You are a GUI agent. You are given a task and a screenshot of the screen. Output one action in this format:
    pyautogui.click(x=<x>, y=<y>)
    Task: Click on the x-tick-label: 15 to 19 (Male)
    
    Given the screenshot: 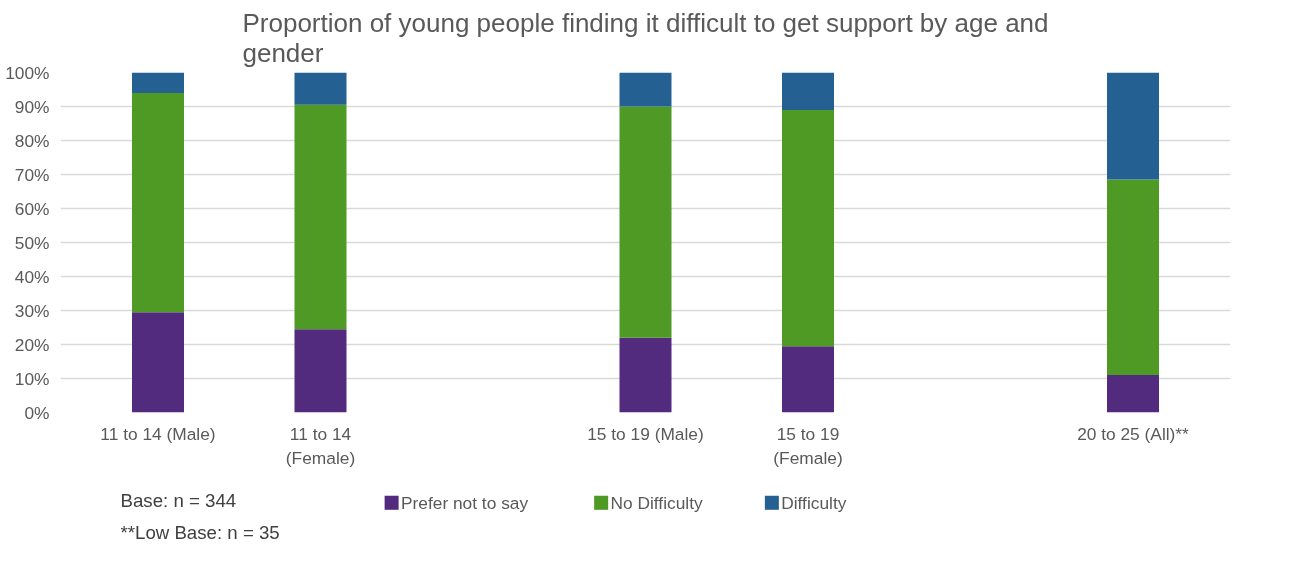 What is the action you would take?
    pyautogui.click(x=645, y=433)
    